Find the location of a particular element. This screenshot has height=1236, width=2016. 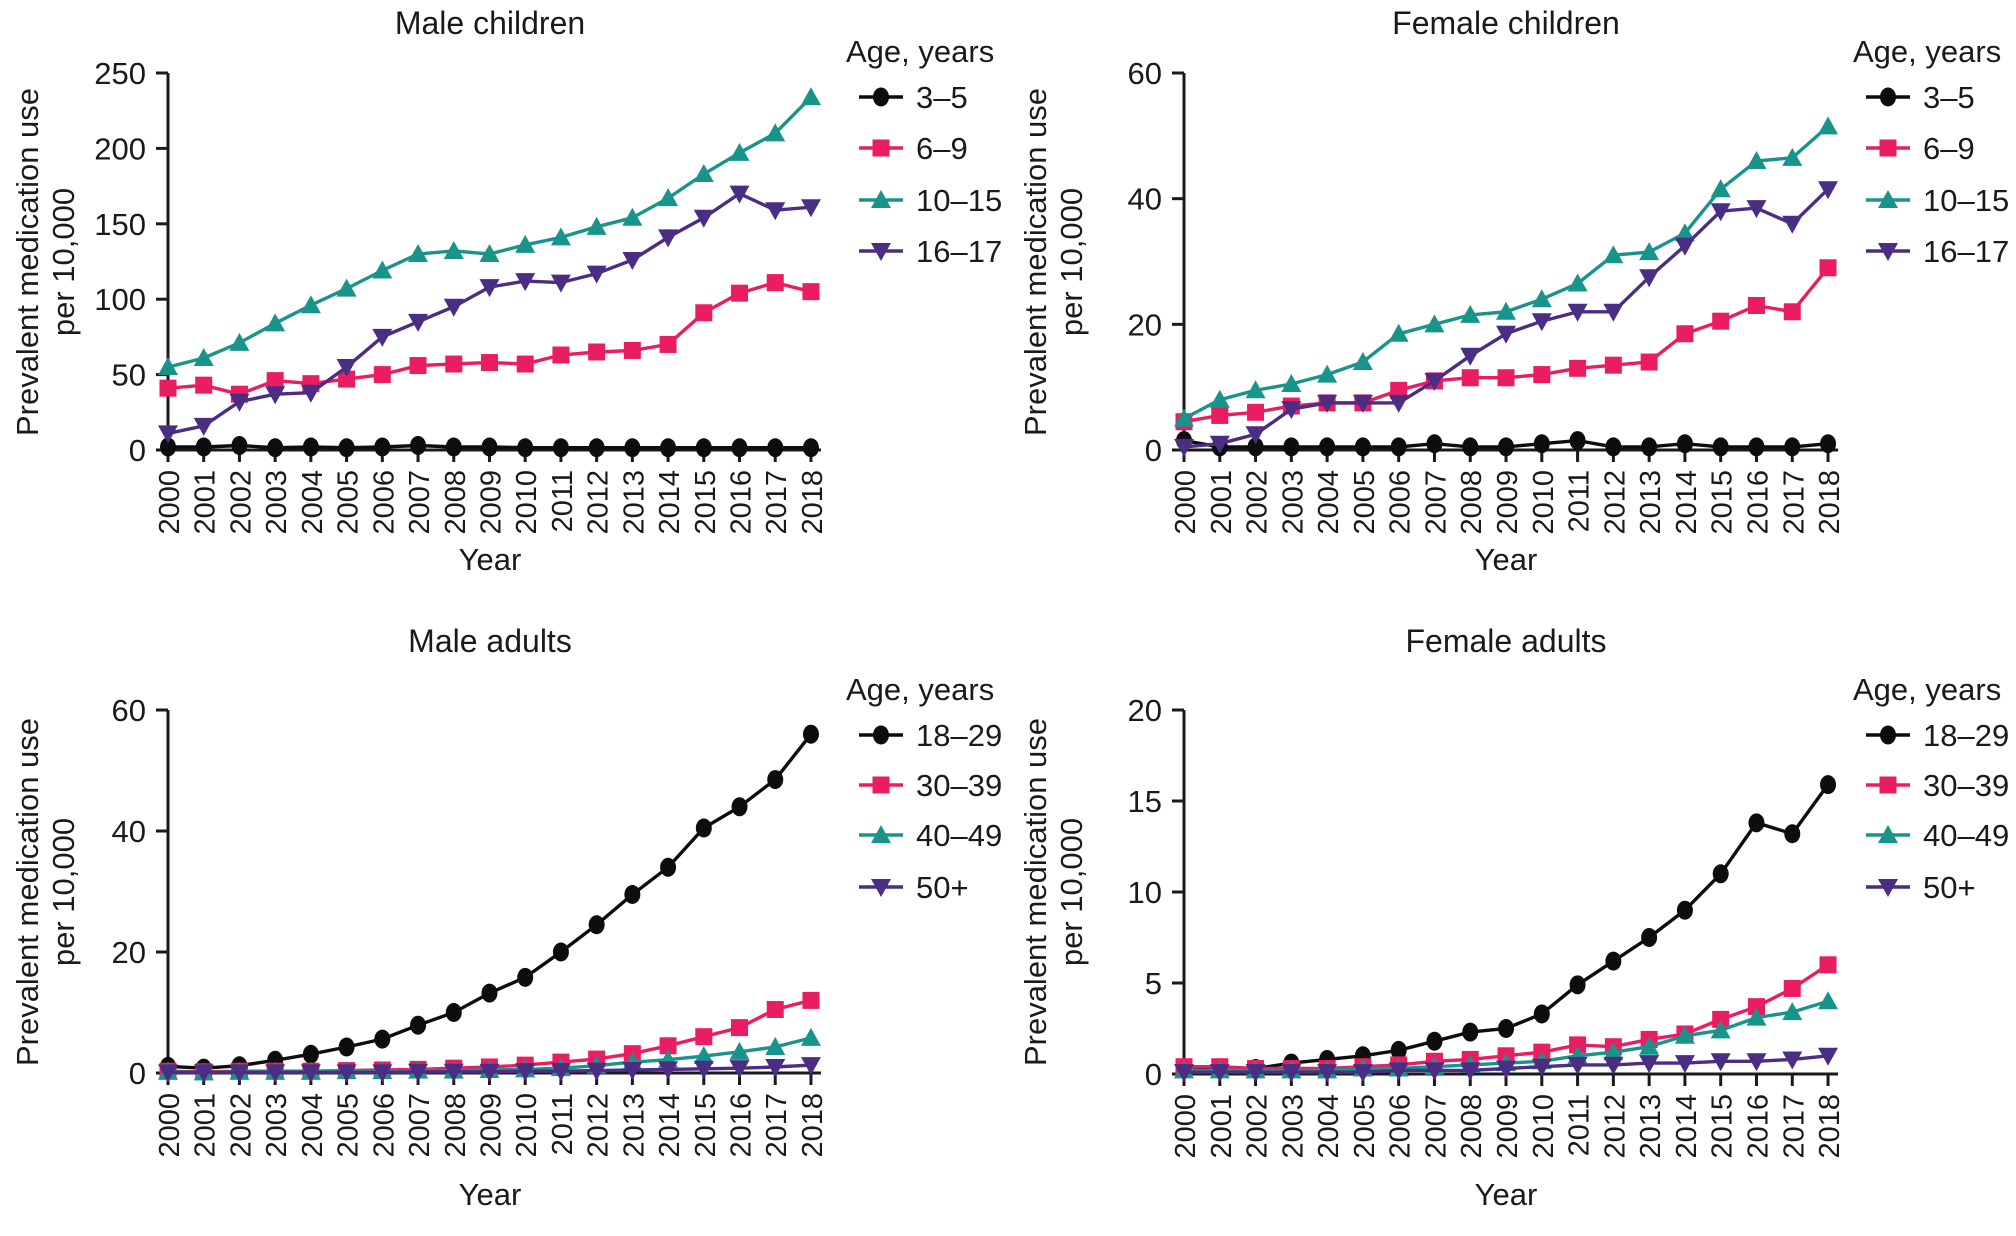

x-tick-label: 2005 is located at coordinates (349, 502).